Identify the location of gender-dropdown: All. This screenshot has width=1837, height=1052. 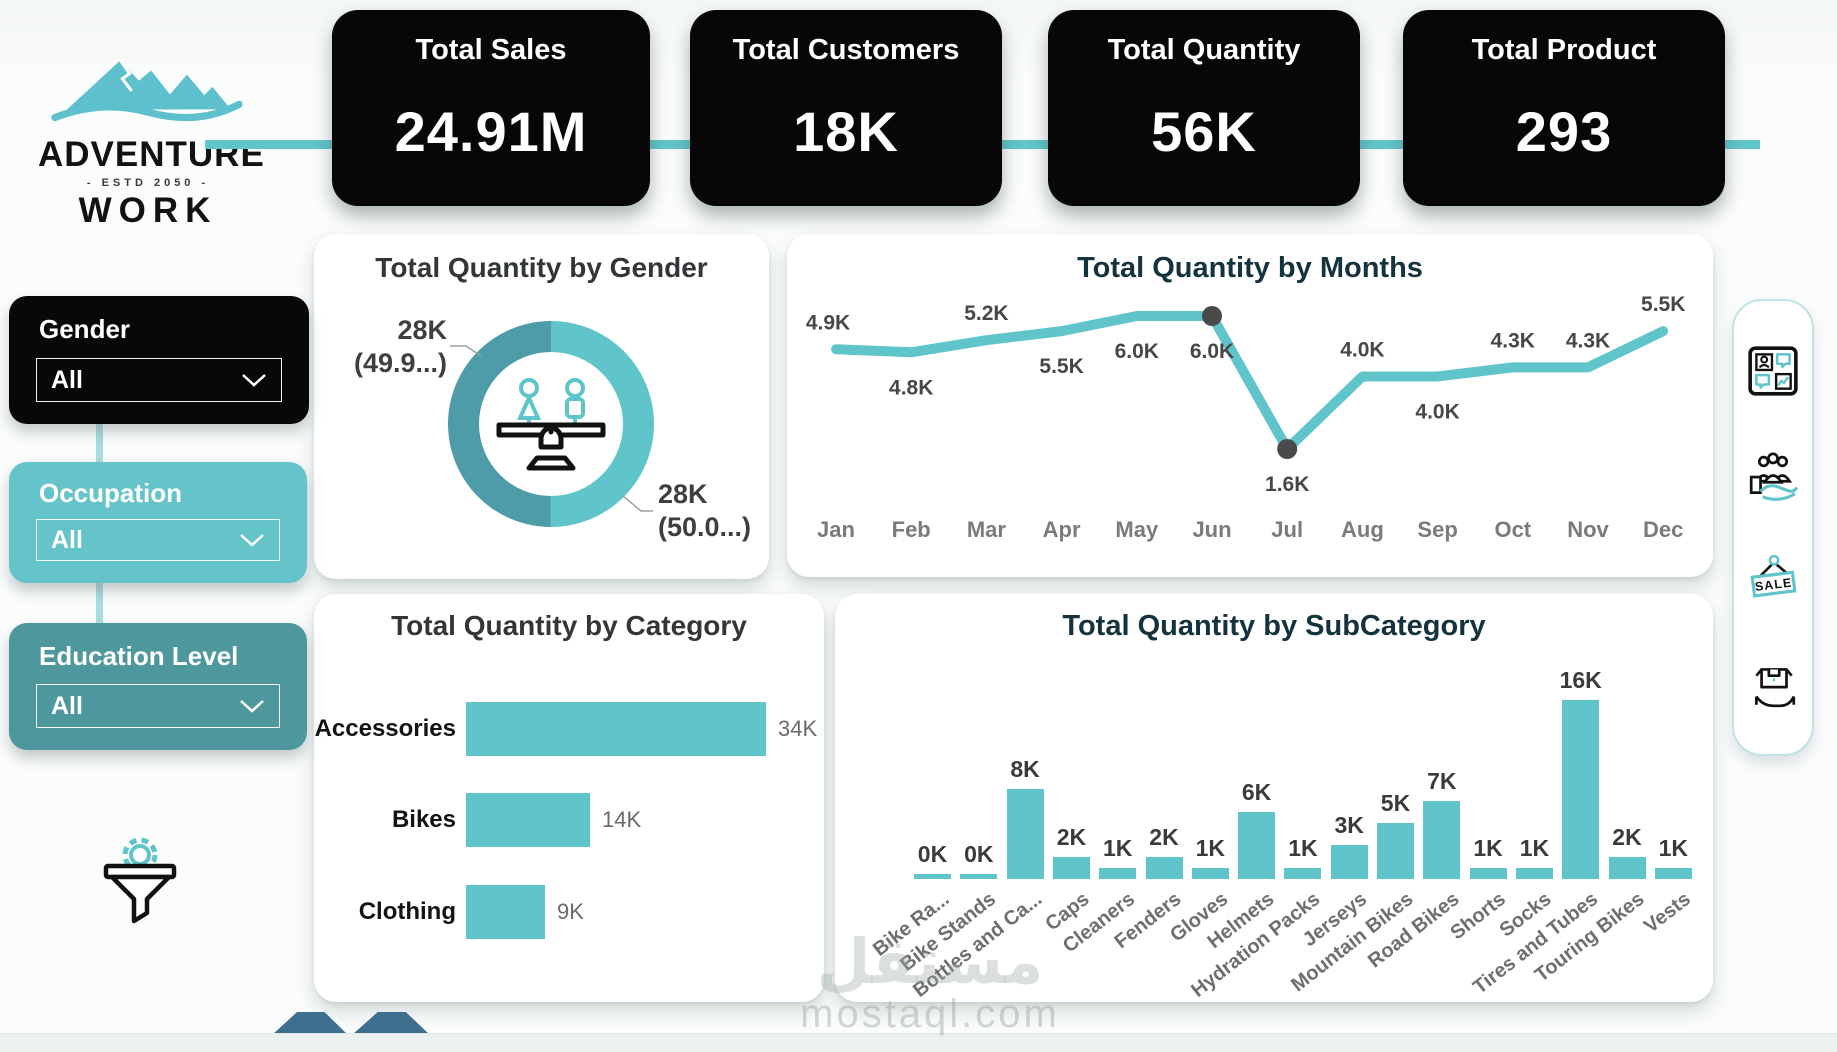
(159, 380).